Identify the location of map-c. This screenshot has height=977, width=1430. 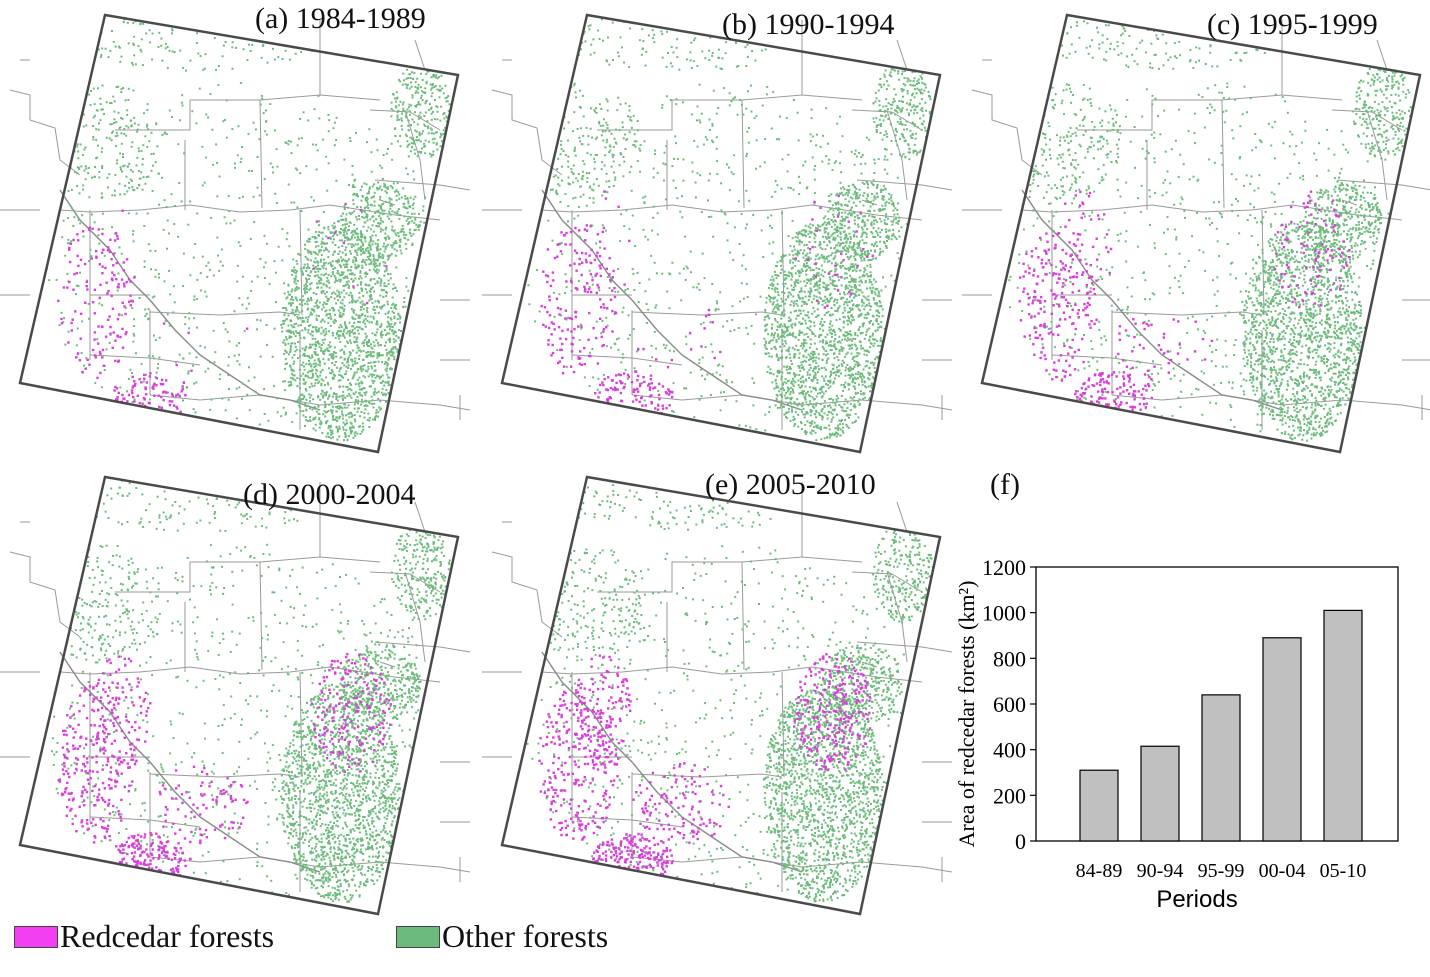
(1196, 233).